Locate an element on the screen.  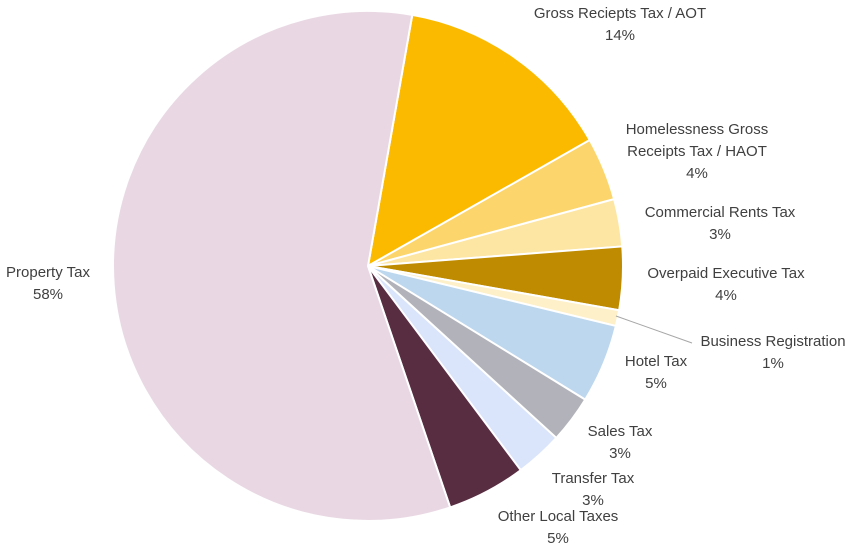
slice-label: Transfer Tax 3% is located at coordinates (593, 490).